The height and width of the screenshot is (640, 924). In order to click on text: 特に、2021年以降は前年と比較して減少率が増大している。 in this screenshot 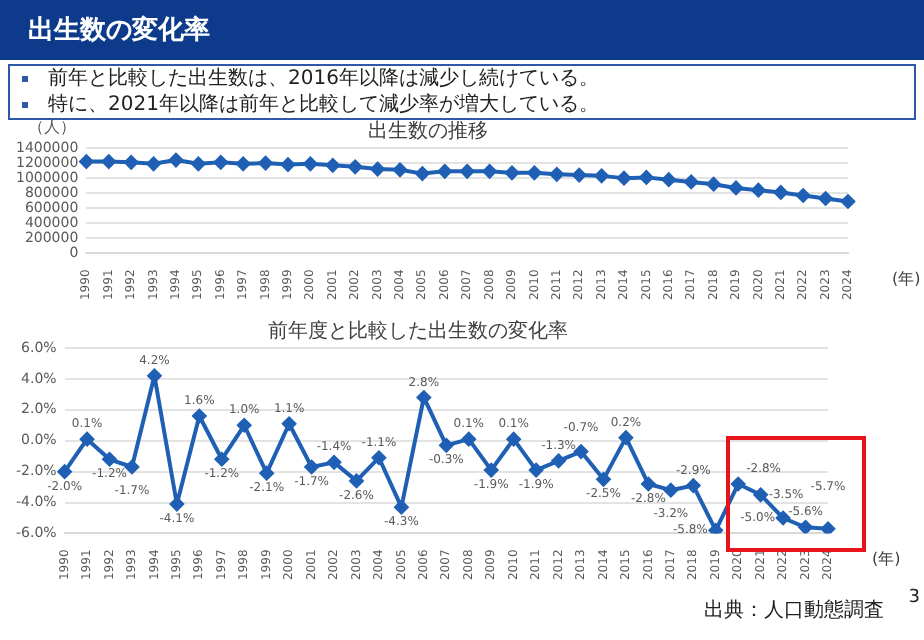, I will do `click(323, 105)`.